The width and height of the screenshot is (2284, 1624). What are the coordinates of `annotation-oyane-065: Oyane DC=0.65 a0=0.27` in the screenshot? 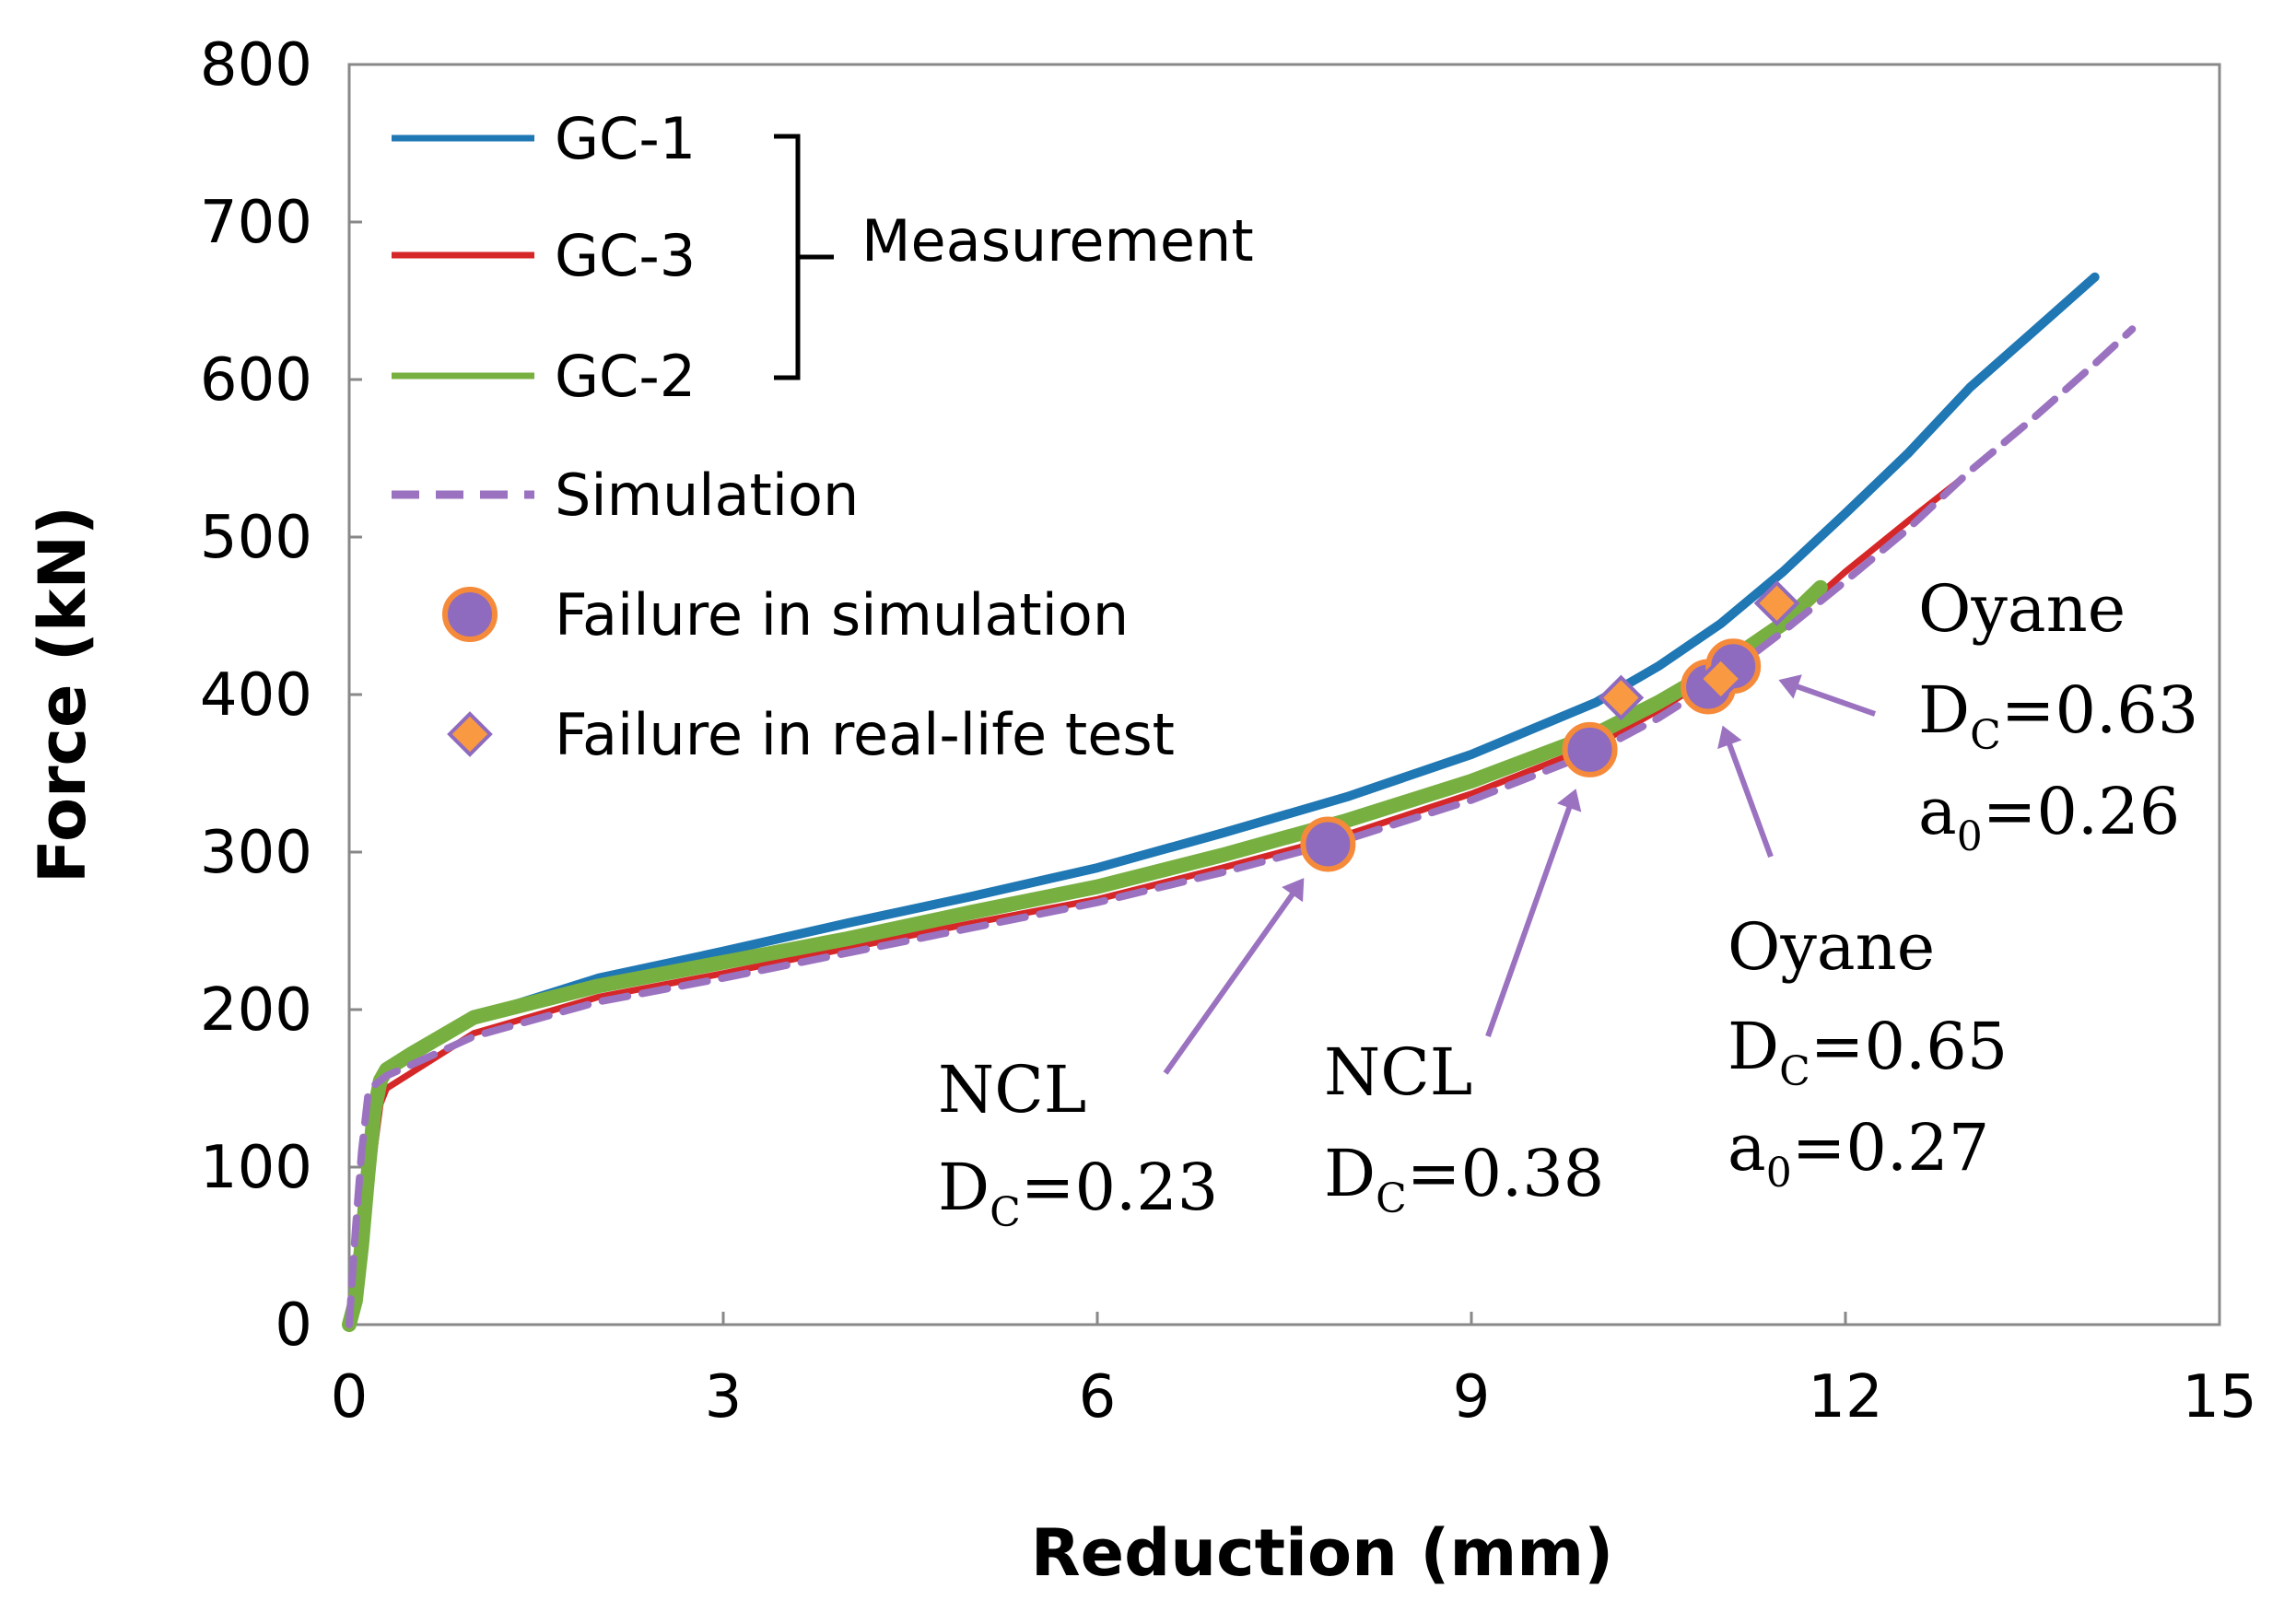 It's located at (1868, 1053).